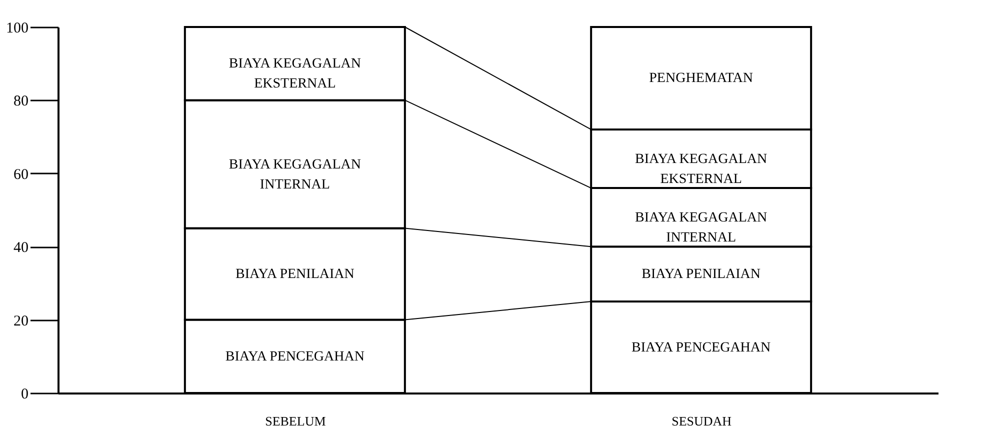 The image size is (995, 440). Describe the element at coordinates (294, 174) in the screenshot. I see `text: BIAYA KEGAGALAN INTERNAL` at that location.